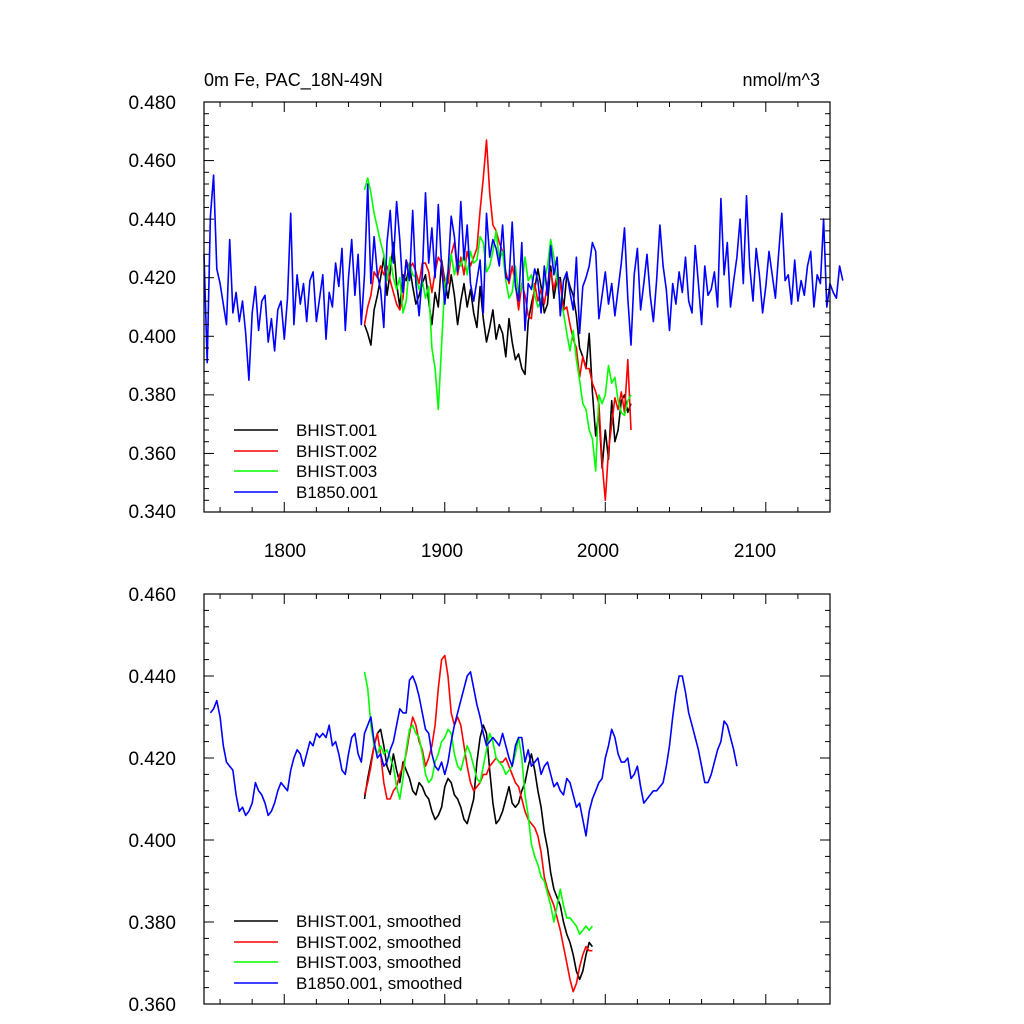  What do you see at coordinates (285, 551) in the screenshot?
I see `x-tick-label: 1800` at bounding box center [285, 551].